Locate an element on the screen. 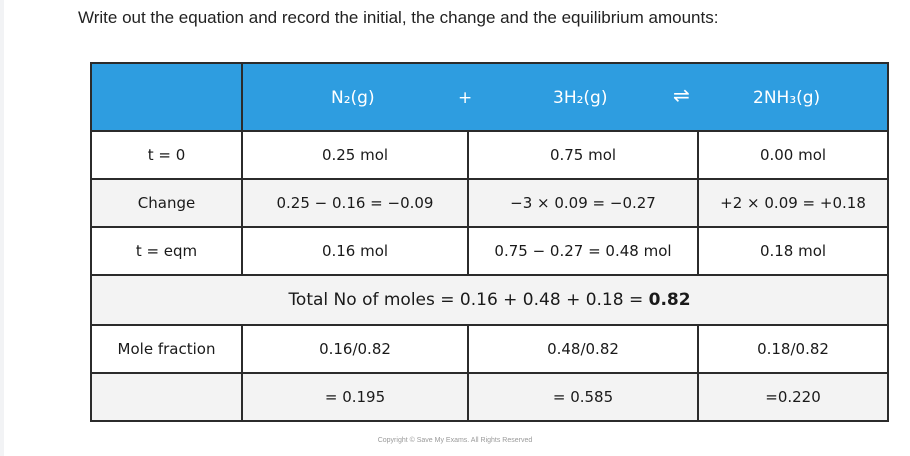  equation-header-row: N₂(g) + 3H₂(g) ⇌ 2NH₃(g) is located at coordinates (490, 97).